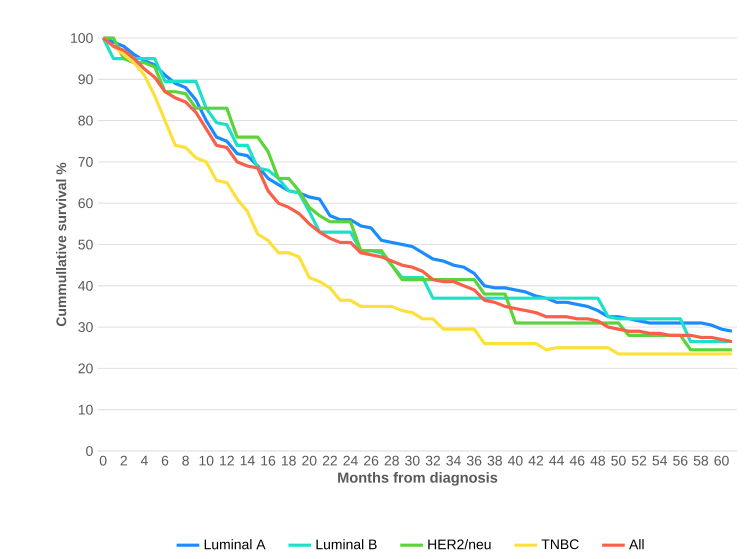 Image resolution: width=748 pixels, height=559 pixels. I want to click on x-tick-label: 12, so click(227, 461).